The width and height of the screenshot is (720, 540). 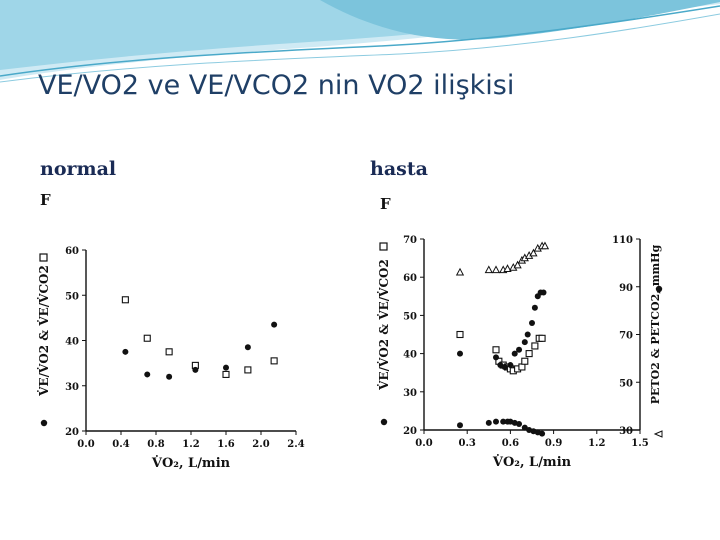 I want to click on y-tick-label: 70, so click(x=410, y=240).